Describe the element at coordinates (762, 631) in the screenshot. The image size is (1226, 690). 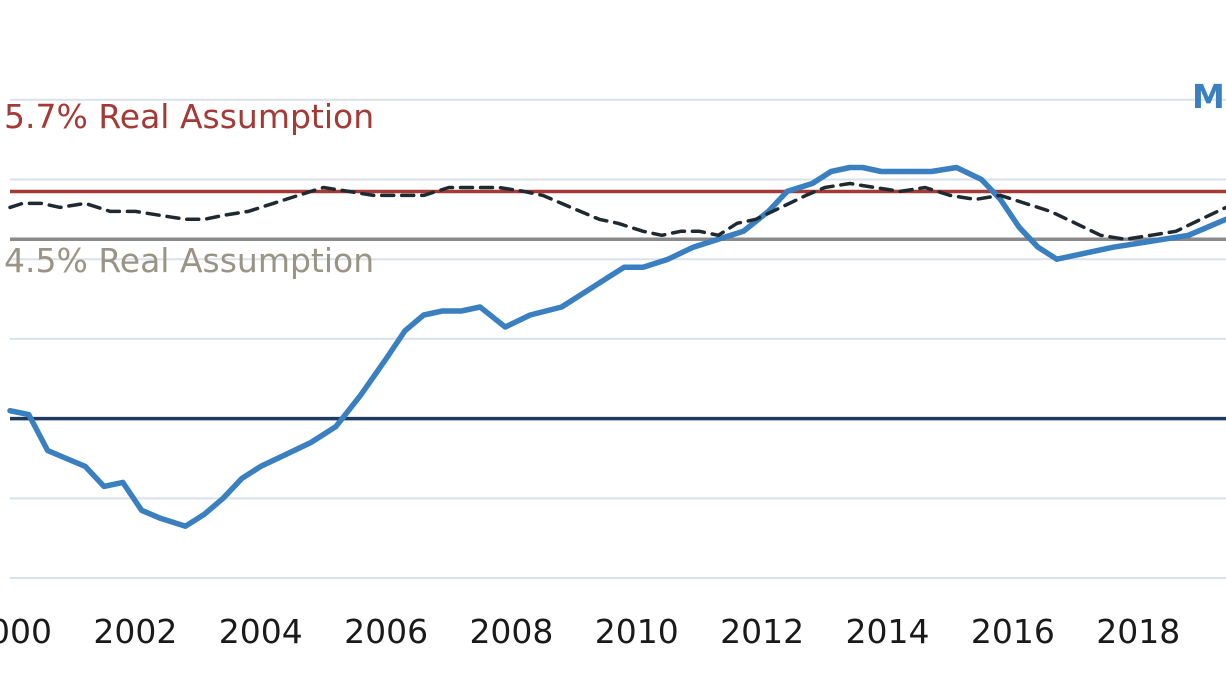
I see `x-tick-label-2012: 2012` at that location.